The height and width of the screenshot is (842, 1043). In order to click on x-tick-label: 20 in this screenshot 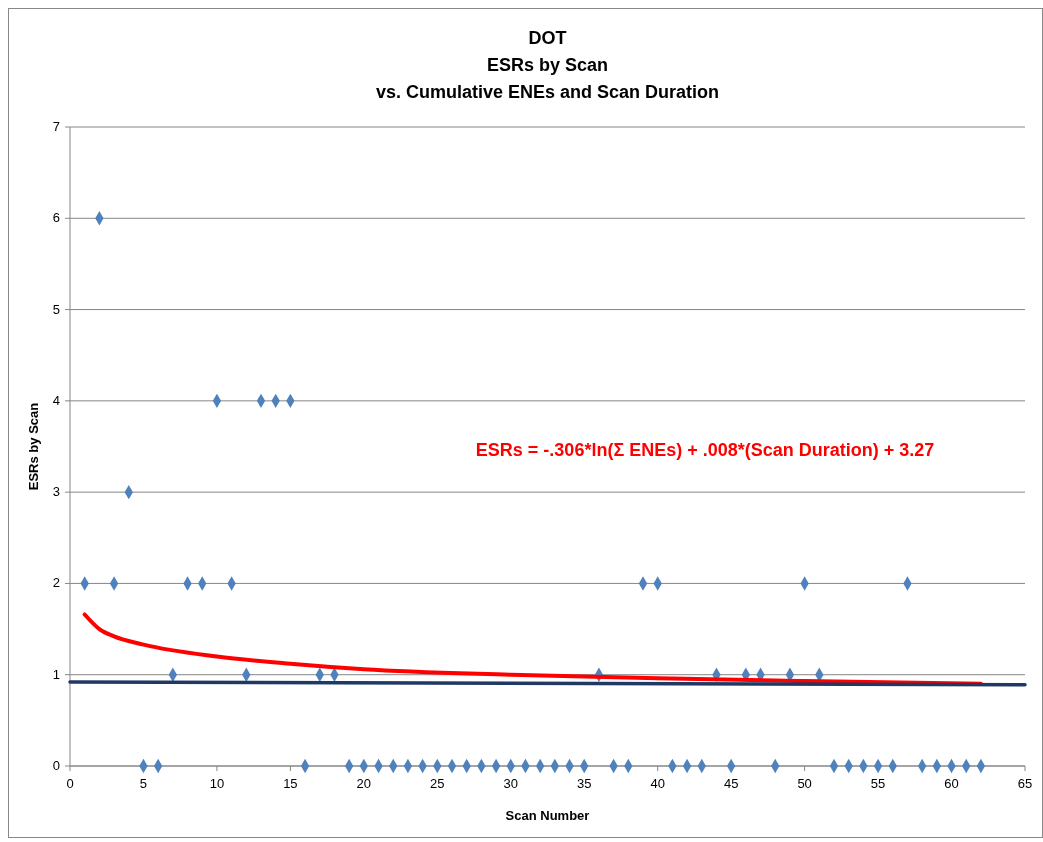, I will do `click(364, 783)`.